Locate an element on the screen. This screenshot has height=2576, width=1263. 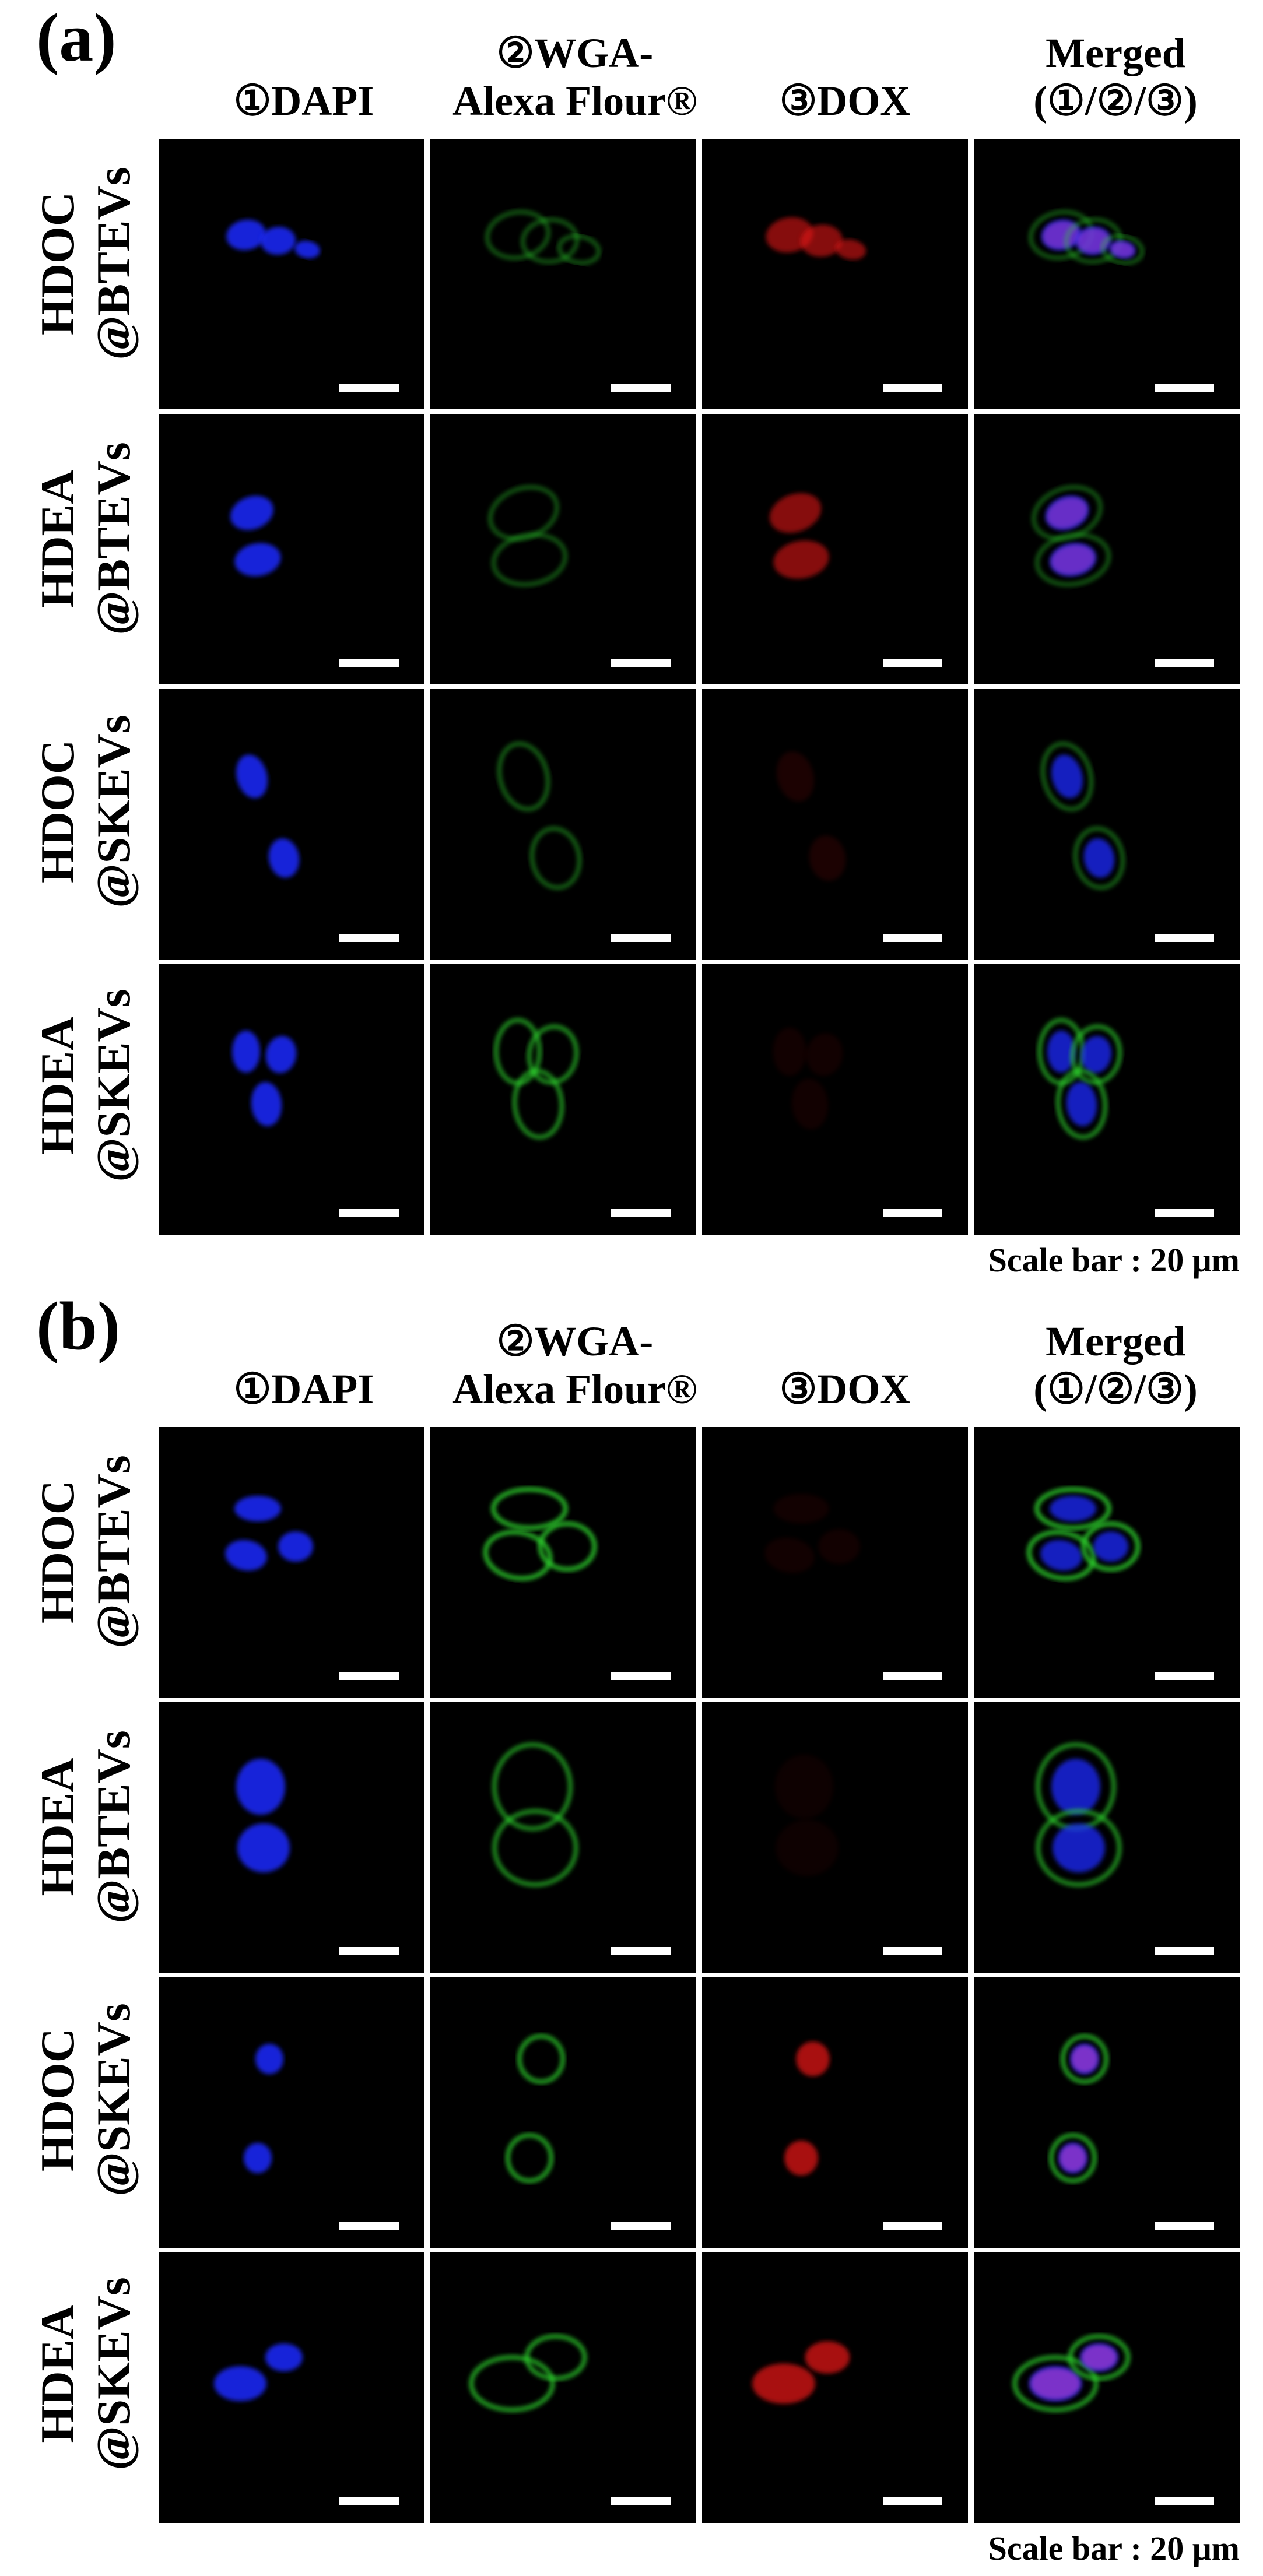
panel-label: (b) is located at coordinates (78, 1326).